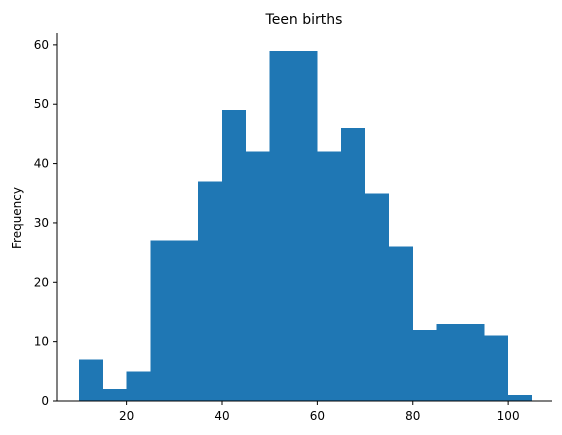  Describe the element at coordinates (126, 416) in the screenshot. I see `x-tick-label: 20` at that location.